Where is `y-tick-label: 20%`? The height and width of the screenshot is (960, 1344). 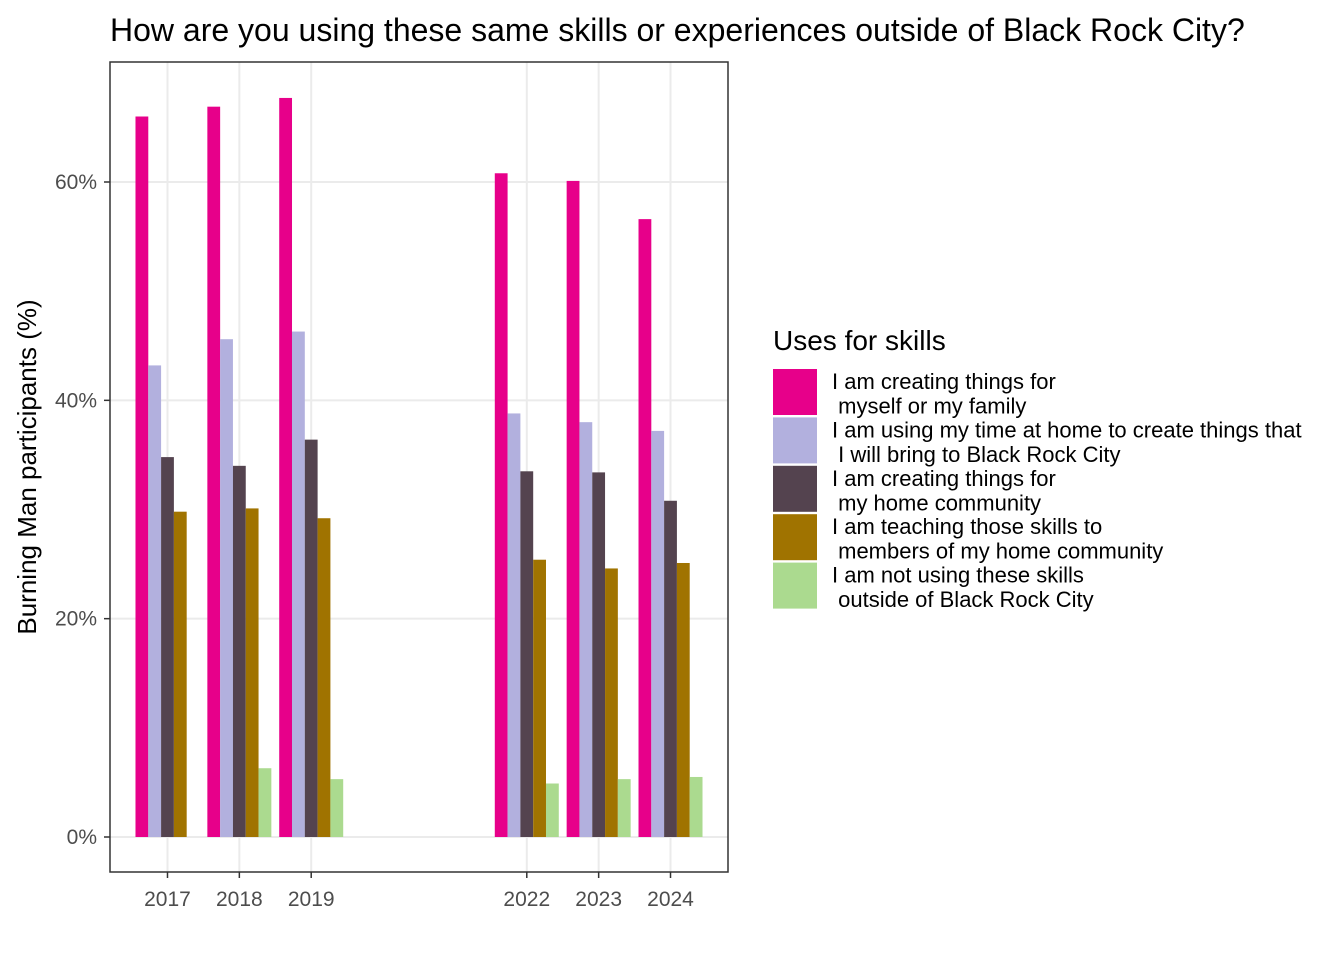
y-tick-label: 20% is located at coordinates (76, 619).